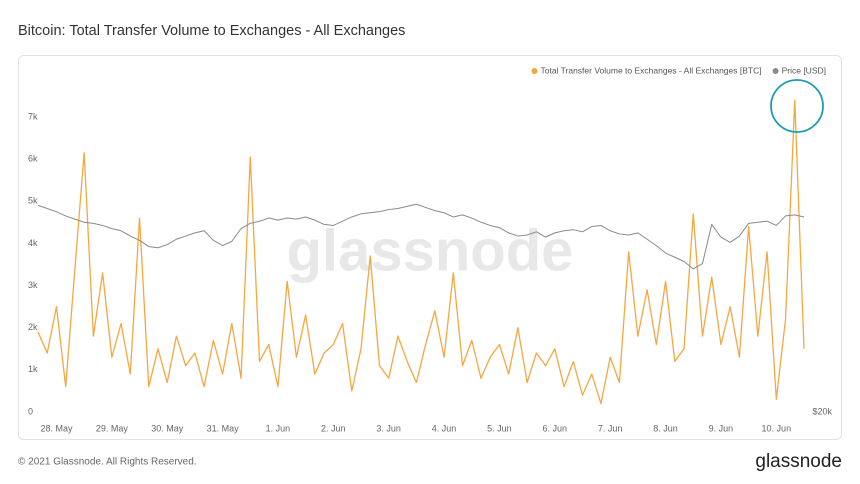 The height and width of the screenshot is (484, 860). Describe the element at coordinates (33, 285) in the screenshot. I see `y-tick-label: 3k` at that location.